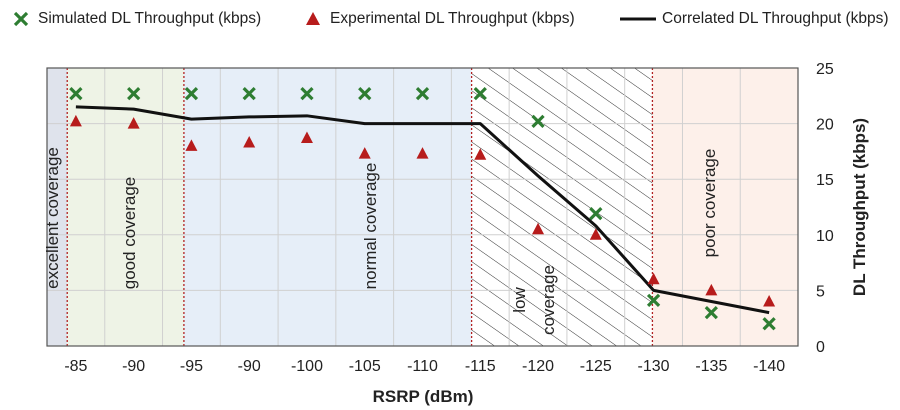  Describe the element at coordinates (859, 207) in the screenshot. I see `y-axis-label: DL Throughput (kbps)` at that location.